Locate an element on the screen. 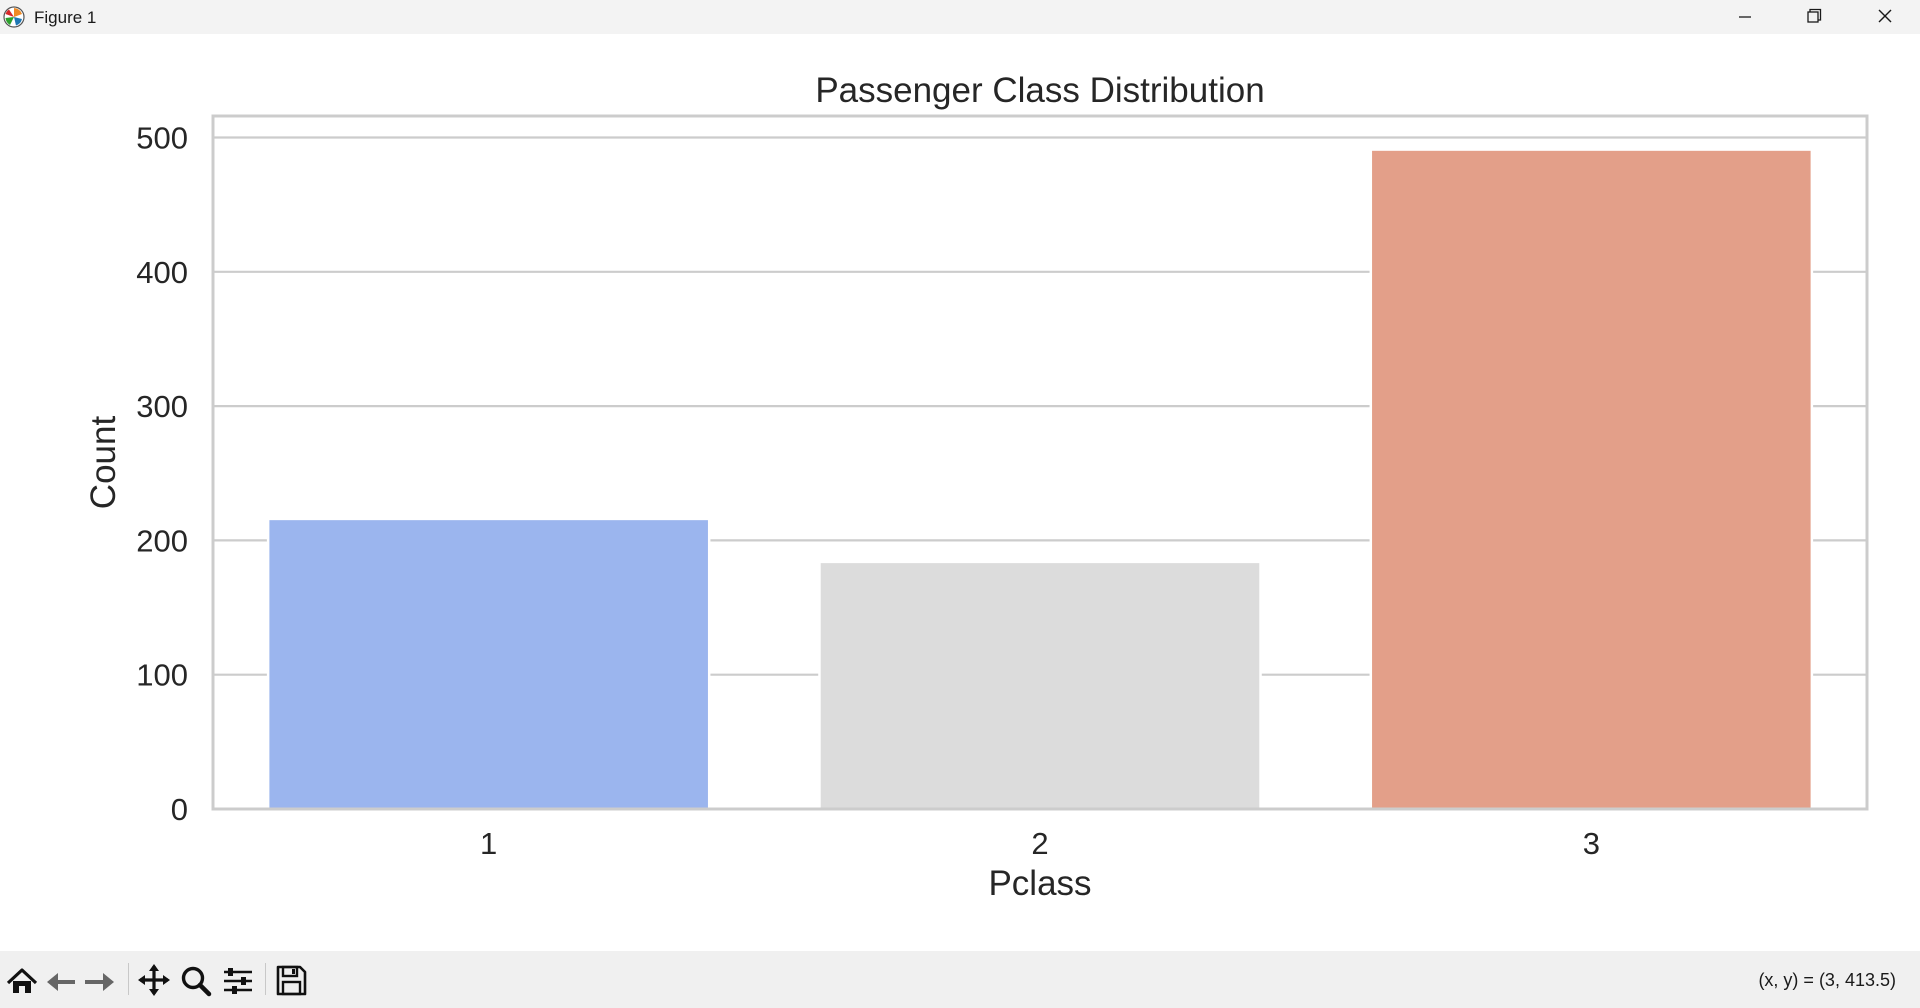  y-tick-label: 100 is located at coordinates (162, 675).